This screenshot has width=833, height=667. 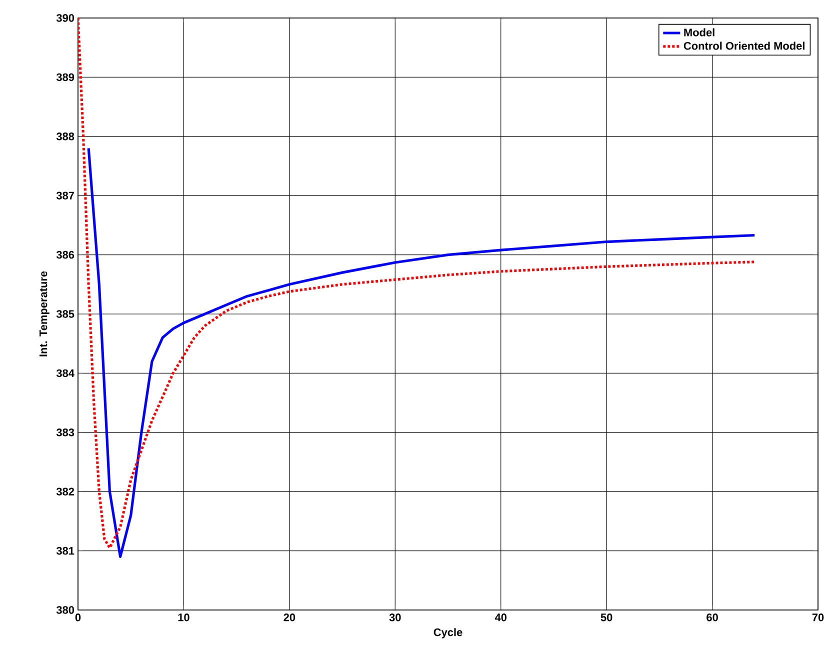 I want to click on y-tick-label: 380, so click(x=65, y=610).